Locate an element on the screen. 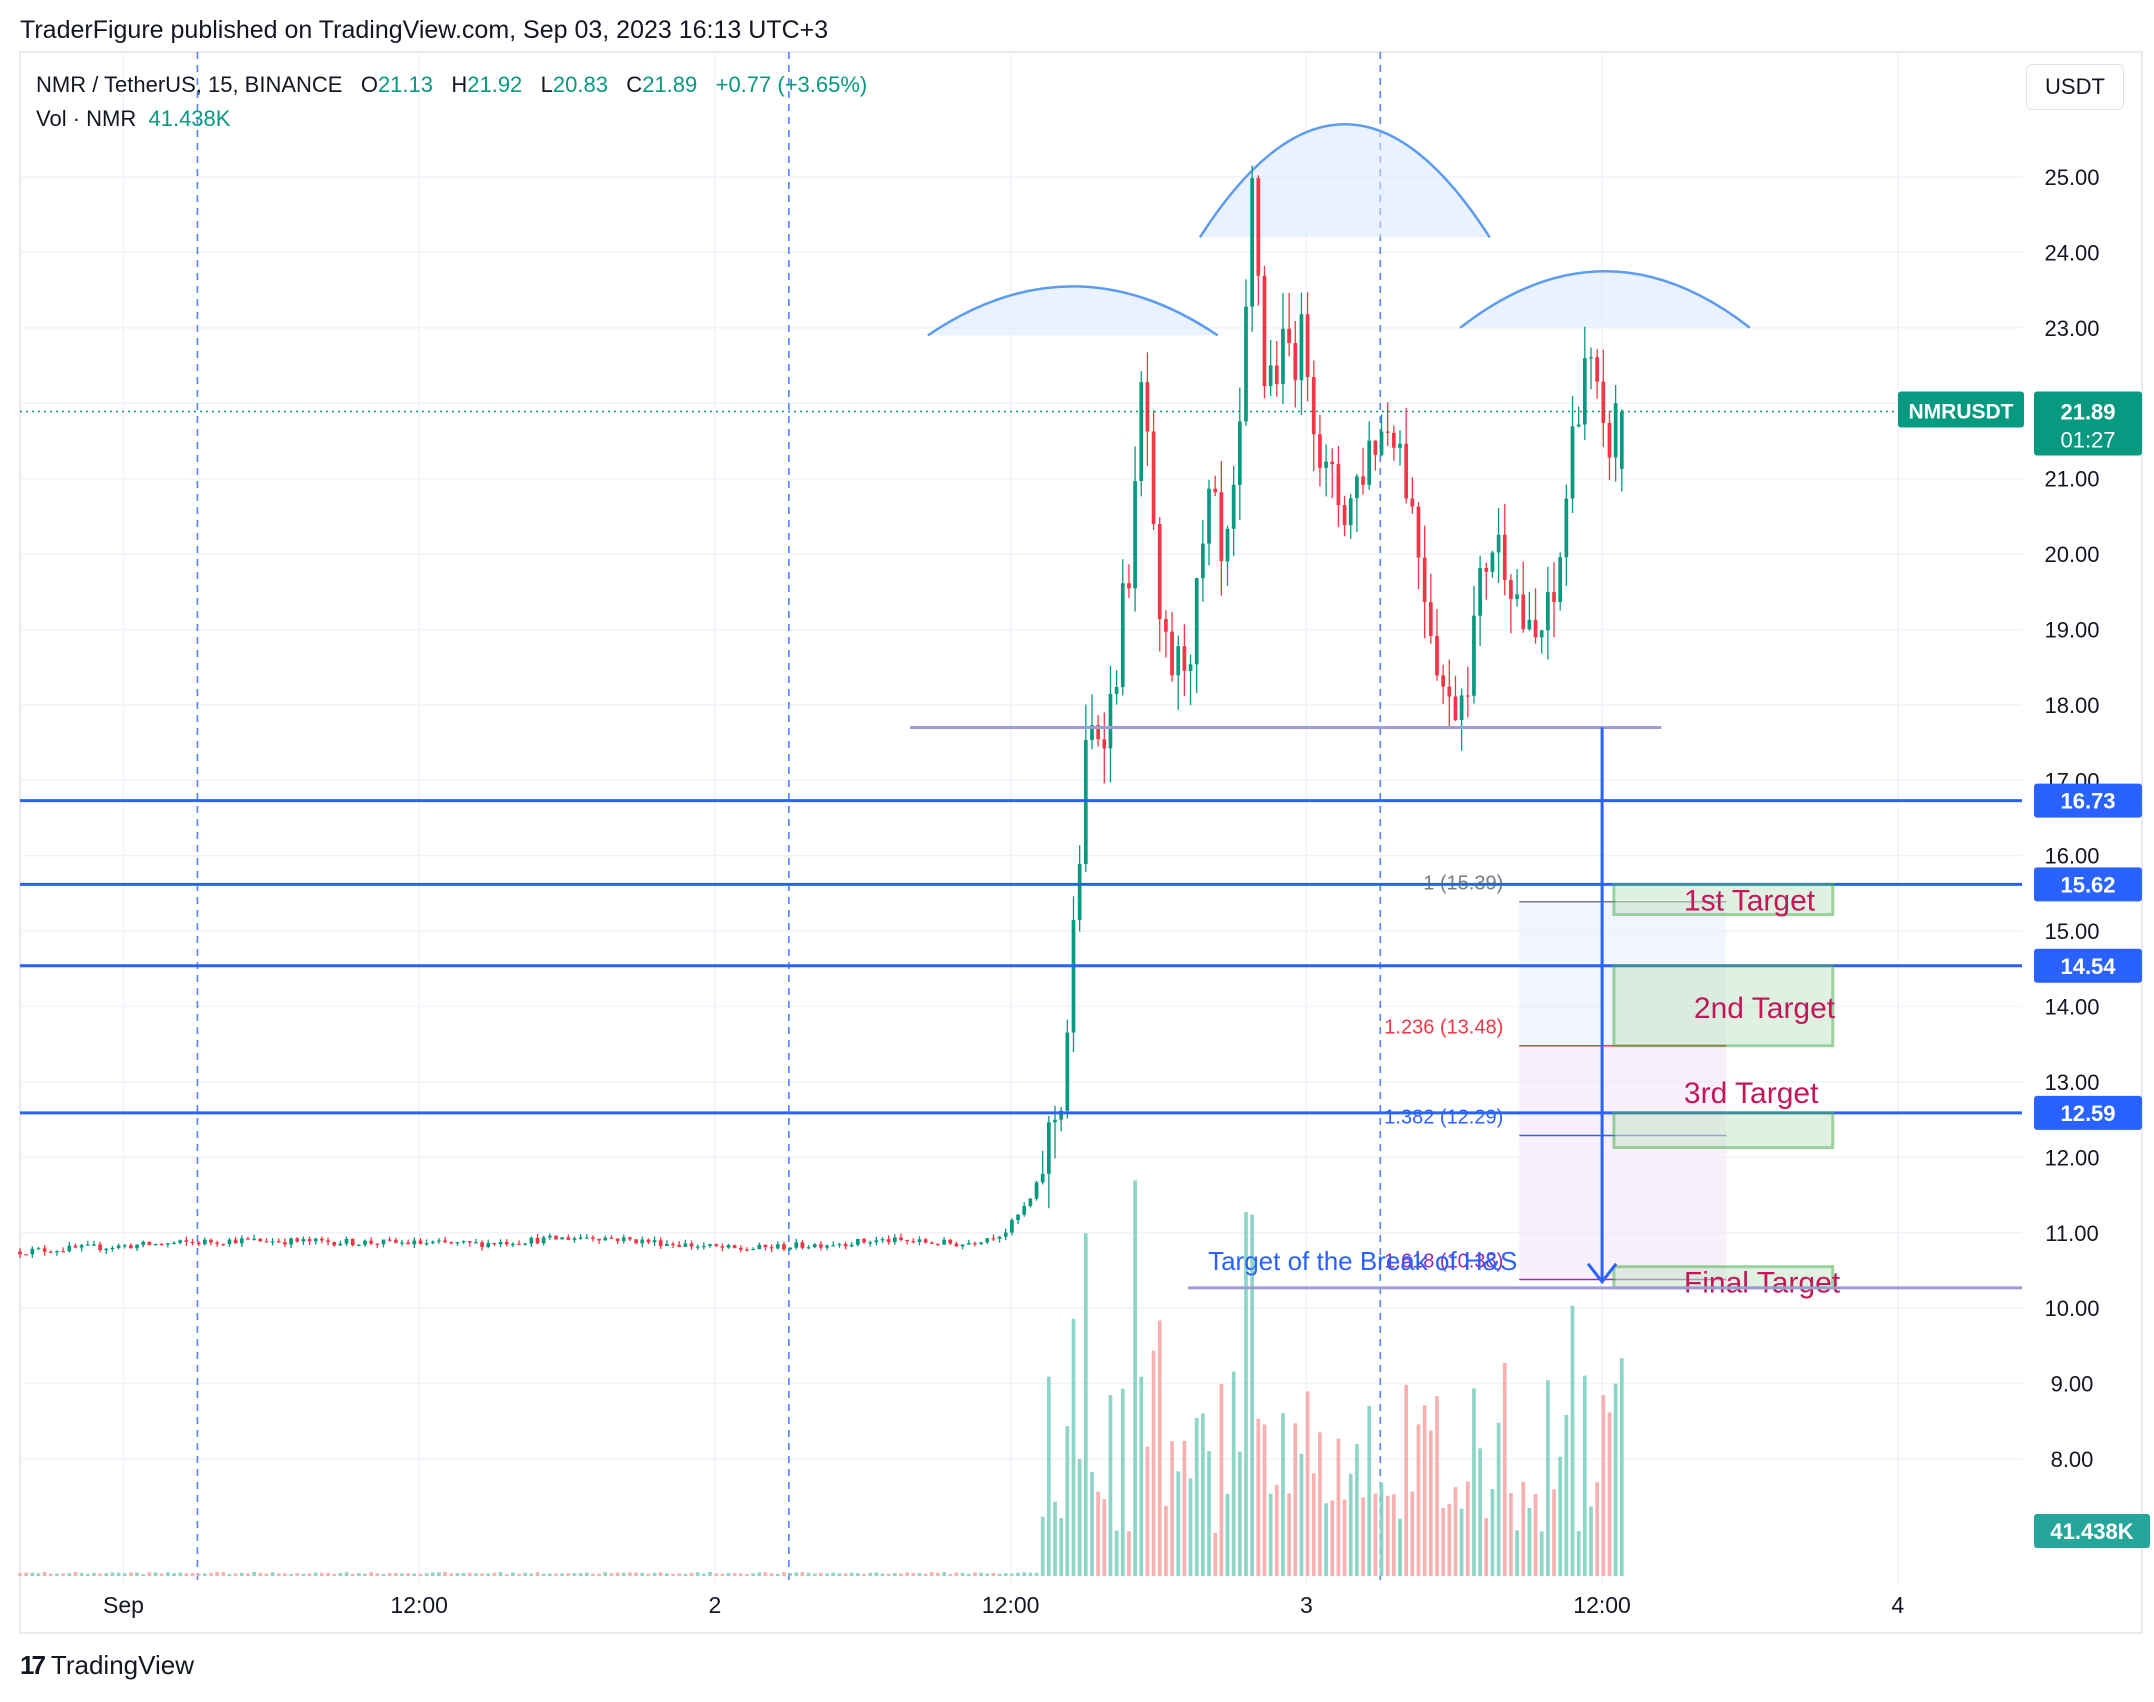 Image resolution: width=2154 pixels, height=1702 pixels. target-box-label: Final Target is located at coordinates (1762, 1283).